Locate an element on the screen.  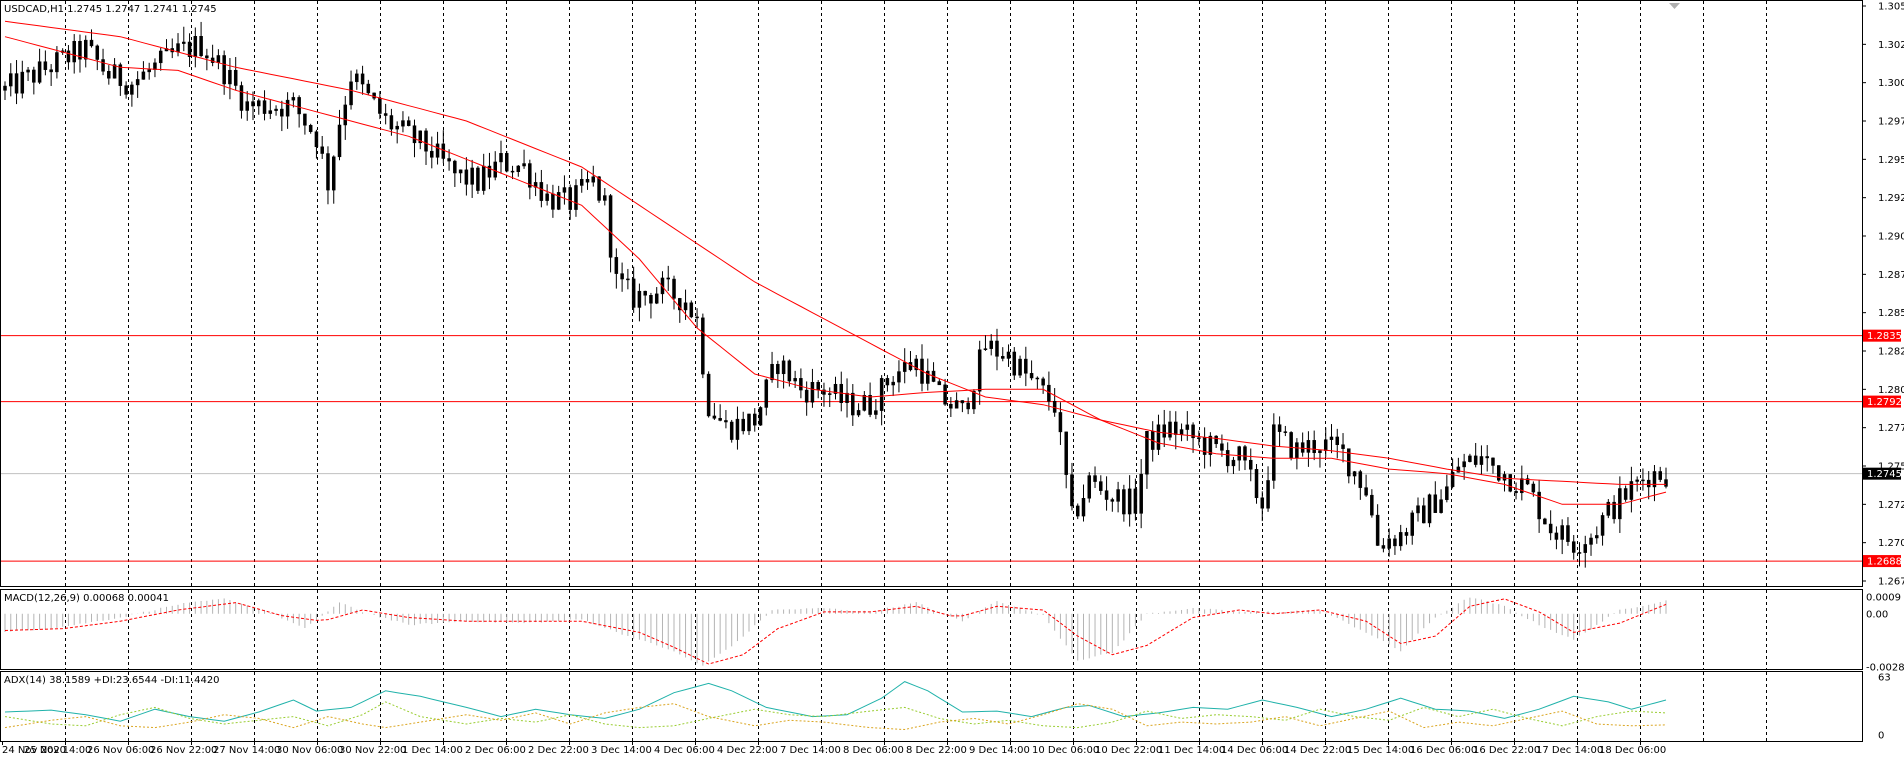
y-tick-label: 1.2975 is located at coordinates (1891, 122).